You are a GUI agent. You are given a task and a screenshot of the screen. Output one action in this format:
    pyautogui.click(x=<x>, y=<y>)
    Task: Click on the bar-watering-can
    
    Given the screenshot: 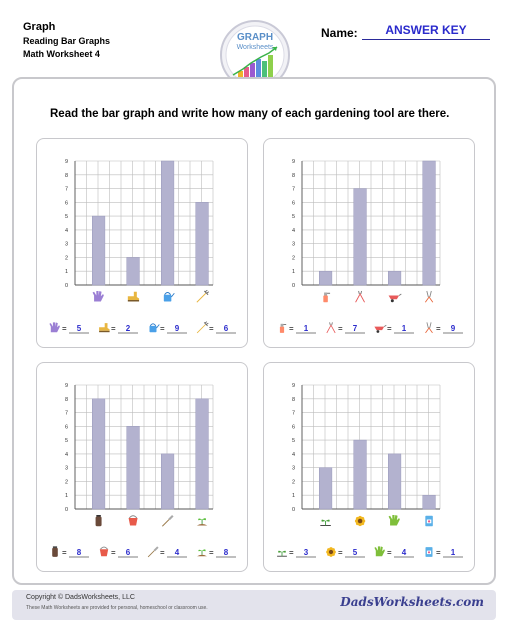 What is the action you would take?
    pyautogui.click(x=168, y=223)
    